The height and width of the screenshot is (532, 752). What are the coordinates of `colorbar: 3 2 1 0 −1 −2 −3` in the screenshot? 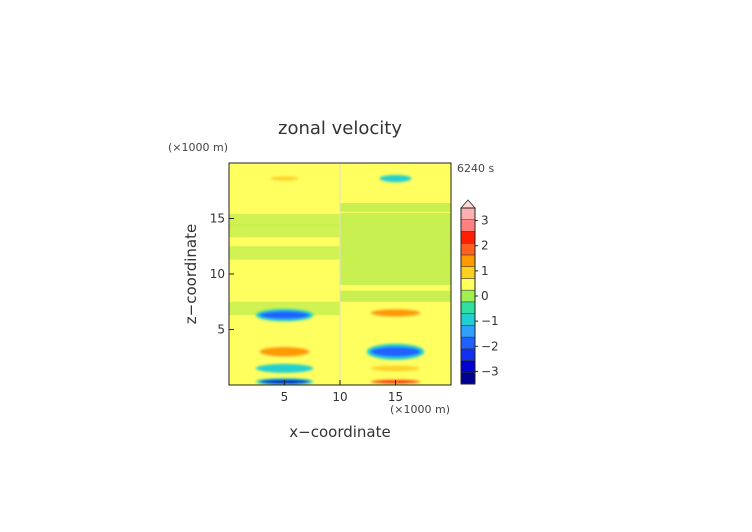 It's located at (479, 292).